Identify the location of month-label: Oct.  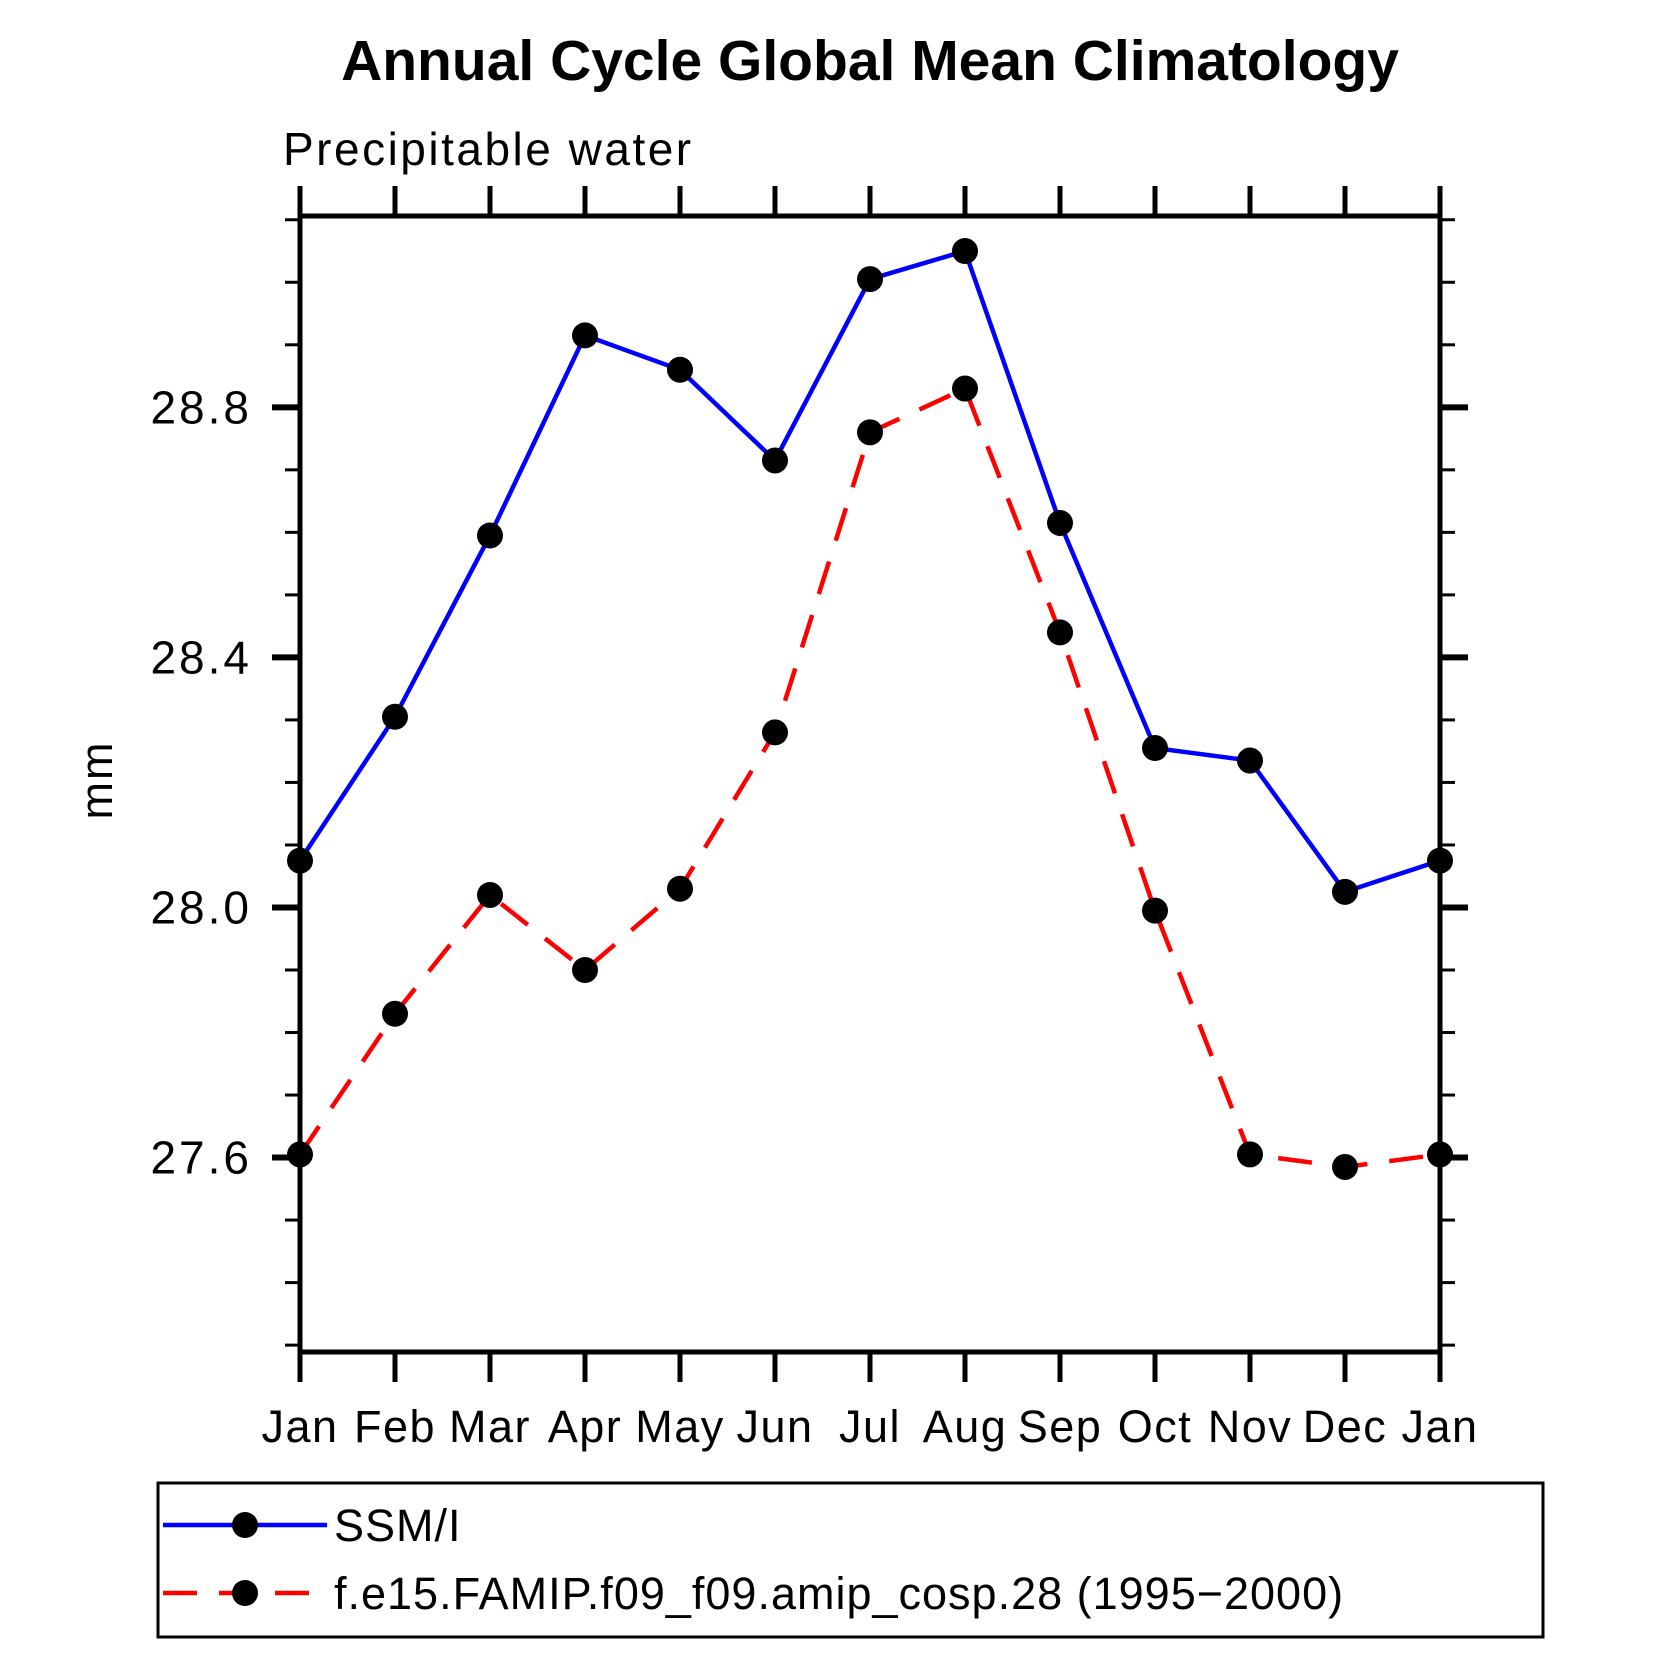
(1155, 1426).